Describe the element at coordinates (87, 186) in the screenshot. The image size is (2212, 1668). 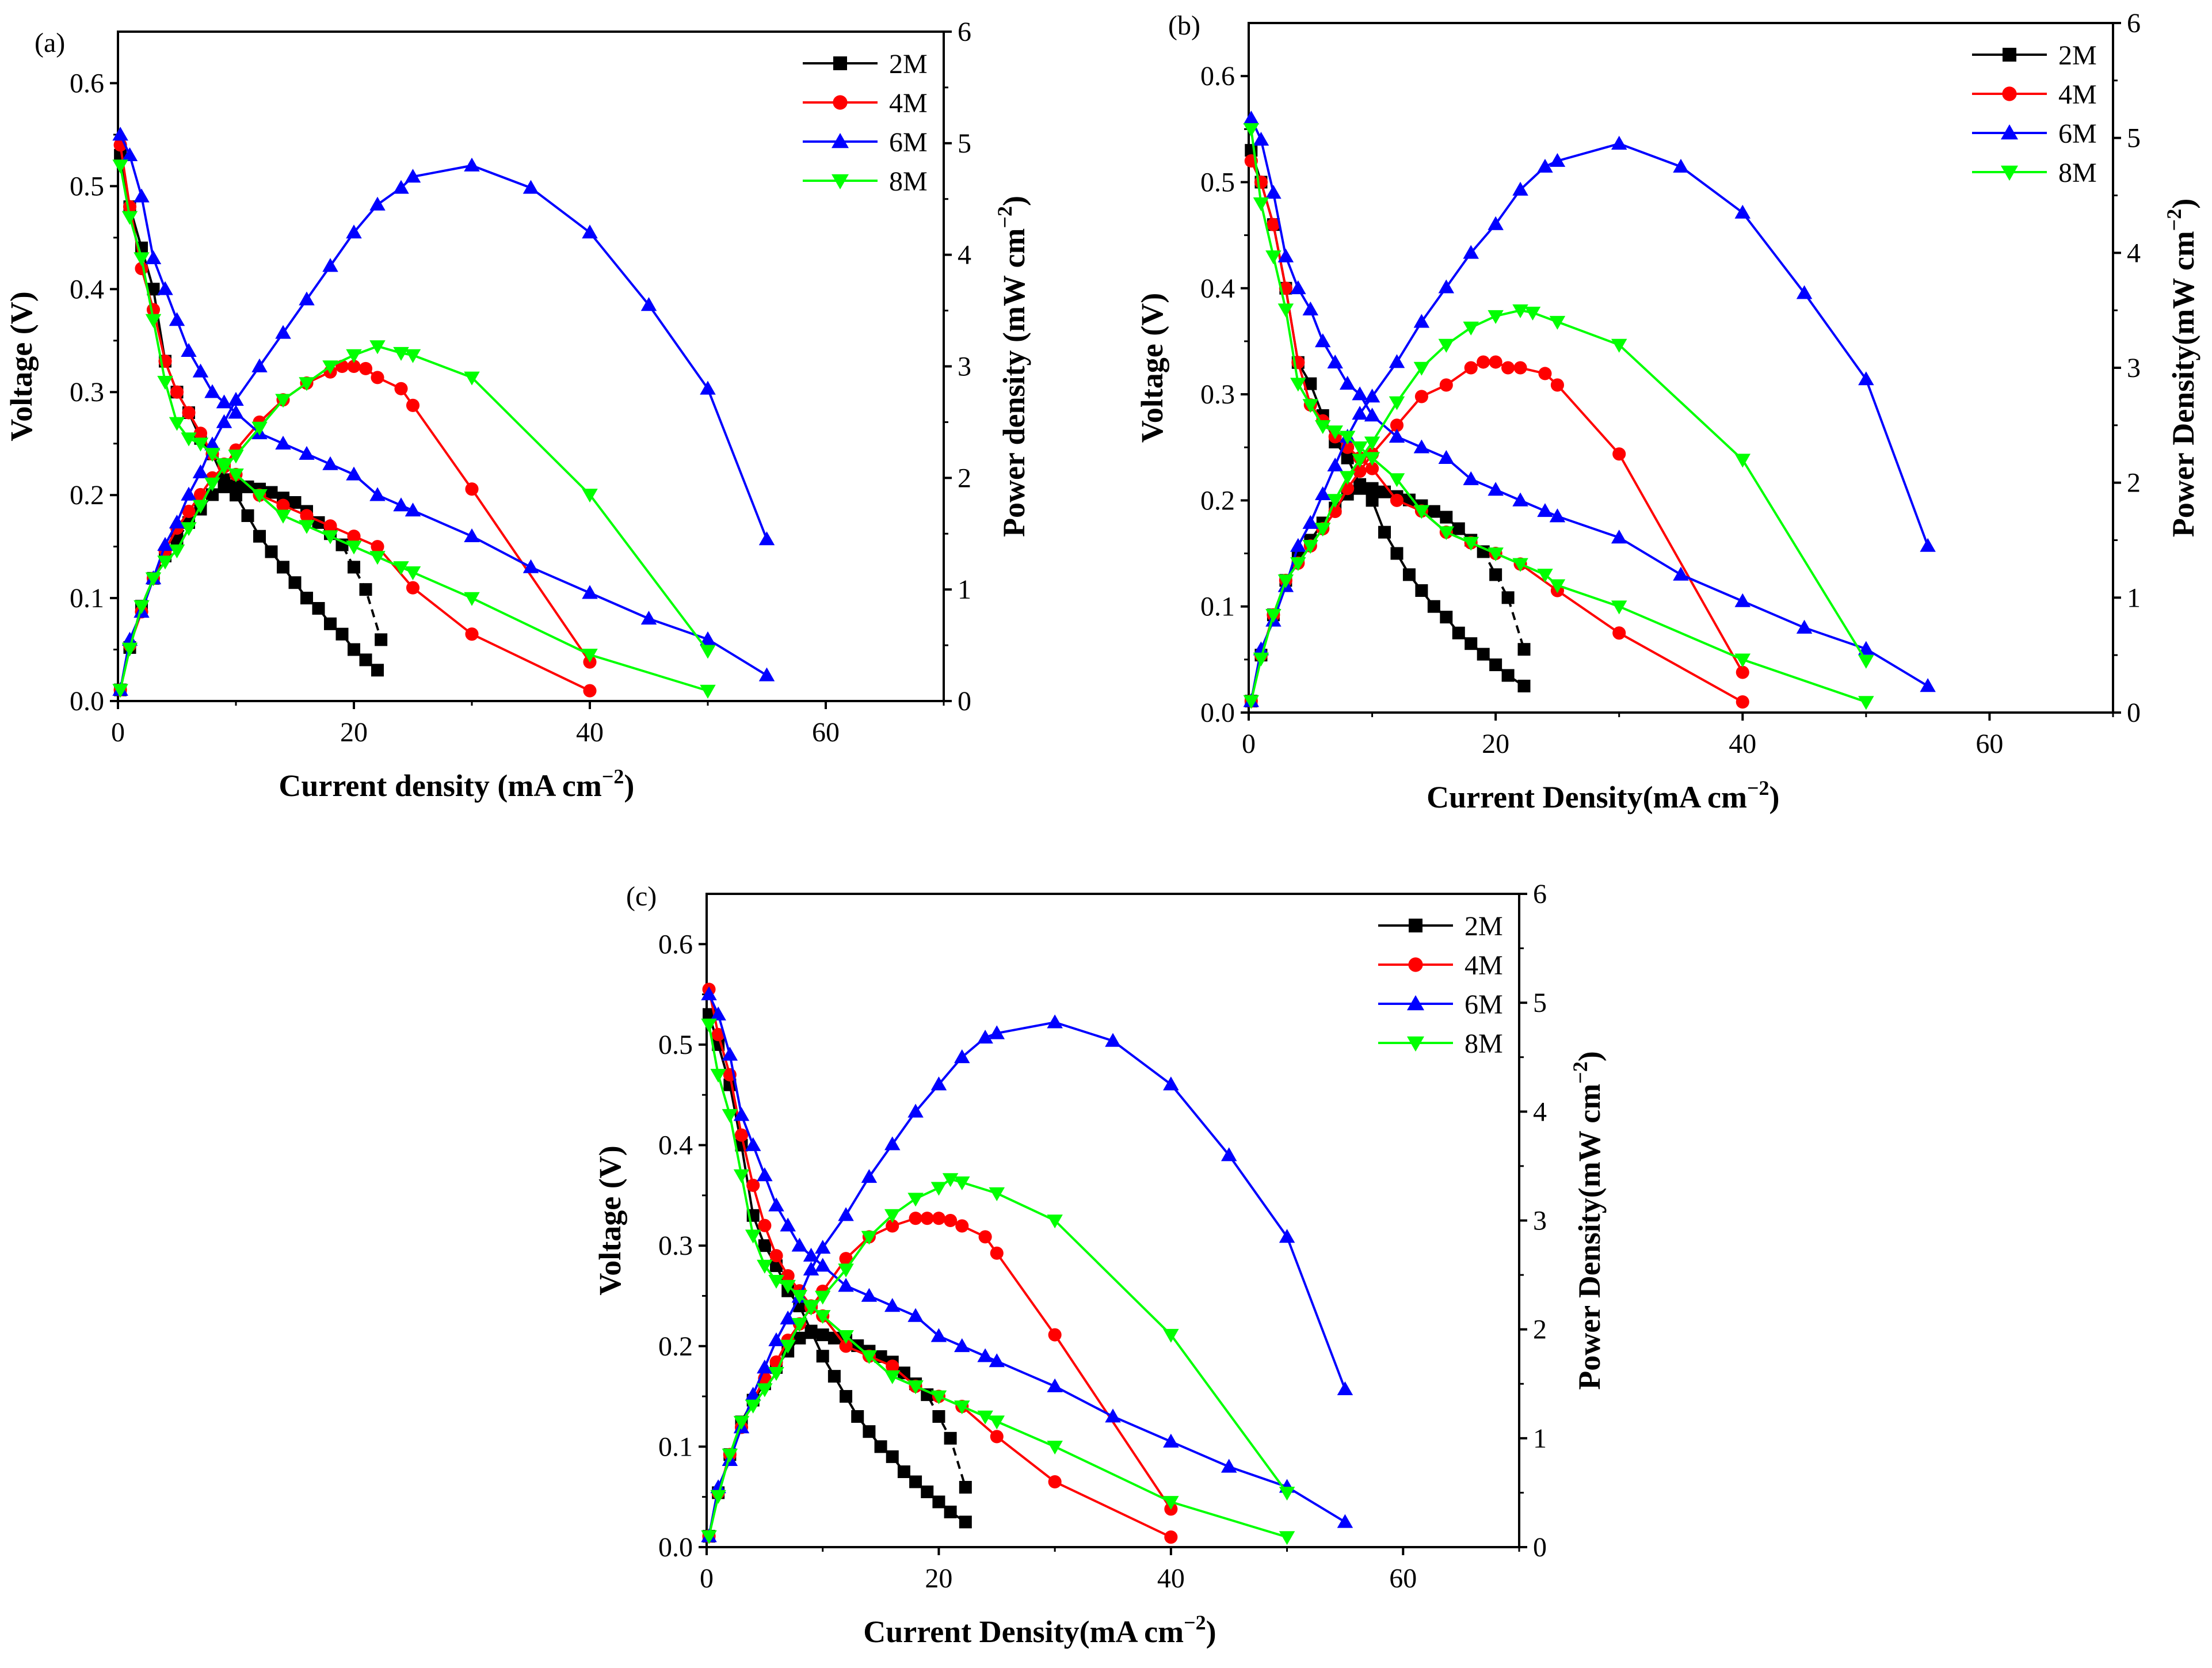
I see `y-left-tick-label: 0.5` at that location.